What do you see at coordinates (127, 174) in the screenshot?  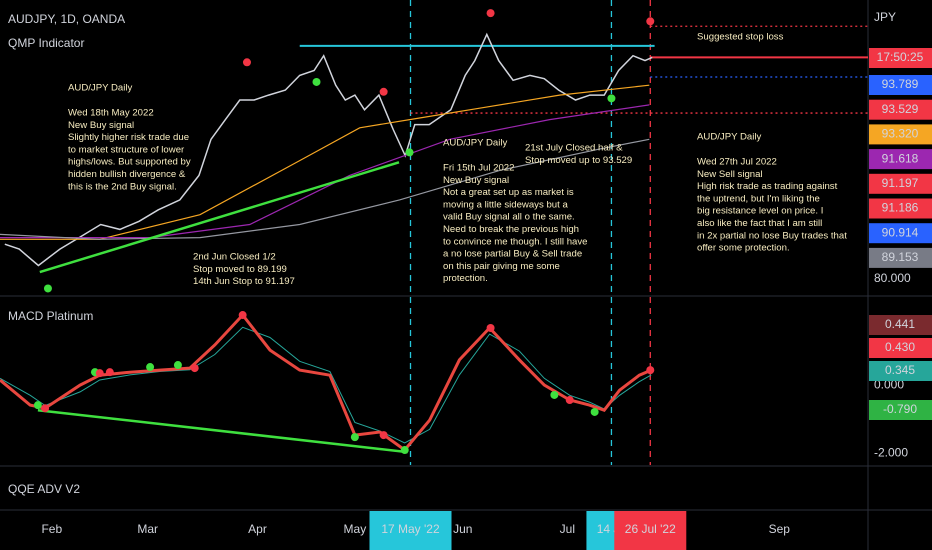 I see `annotation-line: hidden bullish divergence &` at bounding box center [127, 174].